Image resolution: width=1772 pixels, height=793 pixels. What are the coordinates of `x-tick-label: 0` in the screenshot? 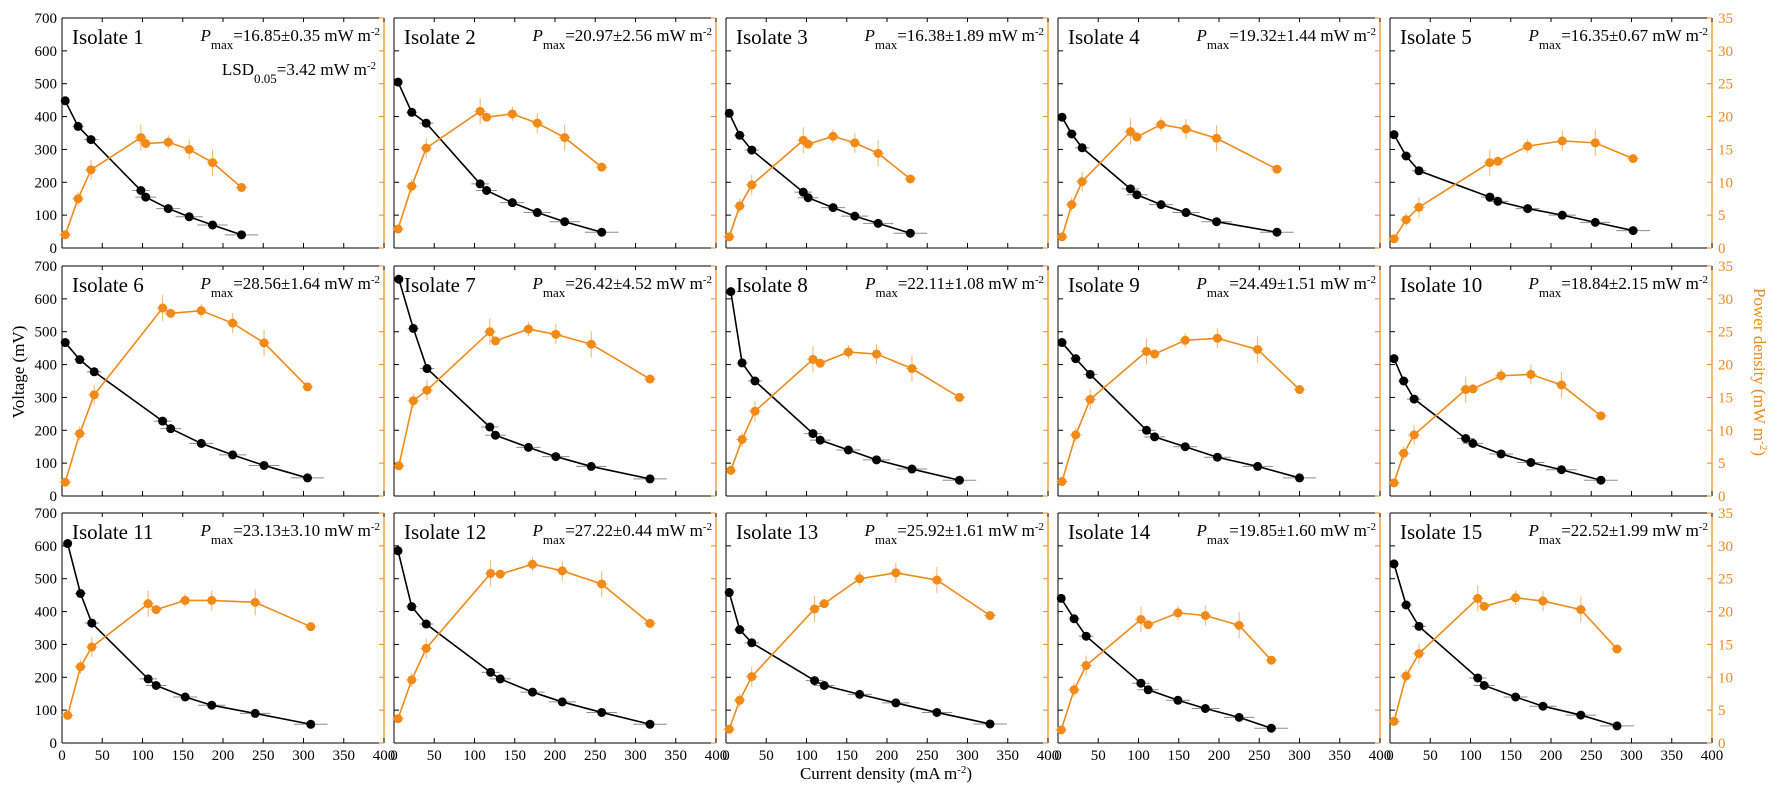 It's located at (62, 756).